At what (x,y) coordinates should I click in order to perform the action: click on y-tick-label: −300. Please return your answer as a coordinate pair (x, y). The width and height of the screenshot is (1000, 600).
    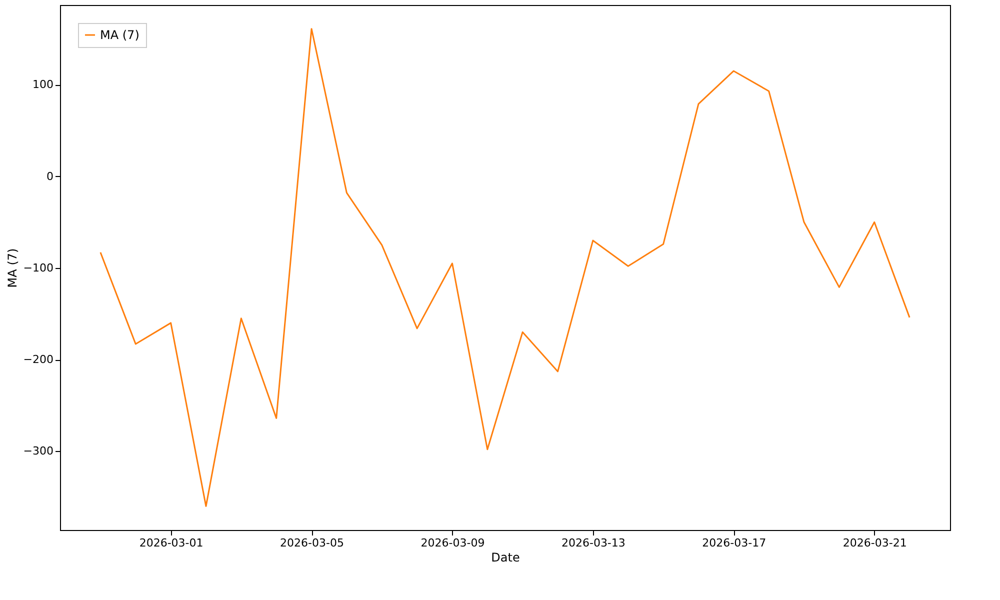
    Looking at the image, I should click on (38, 451).